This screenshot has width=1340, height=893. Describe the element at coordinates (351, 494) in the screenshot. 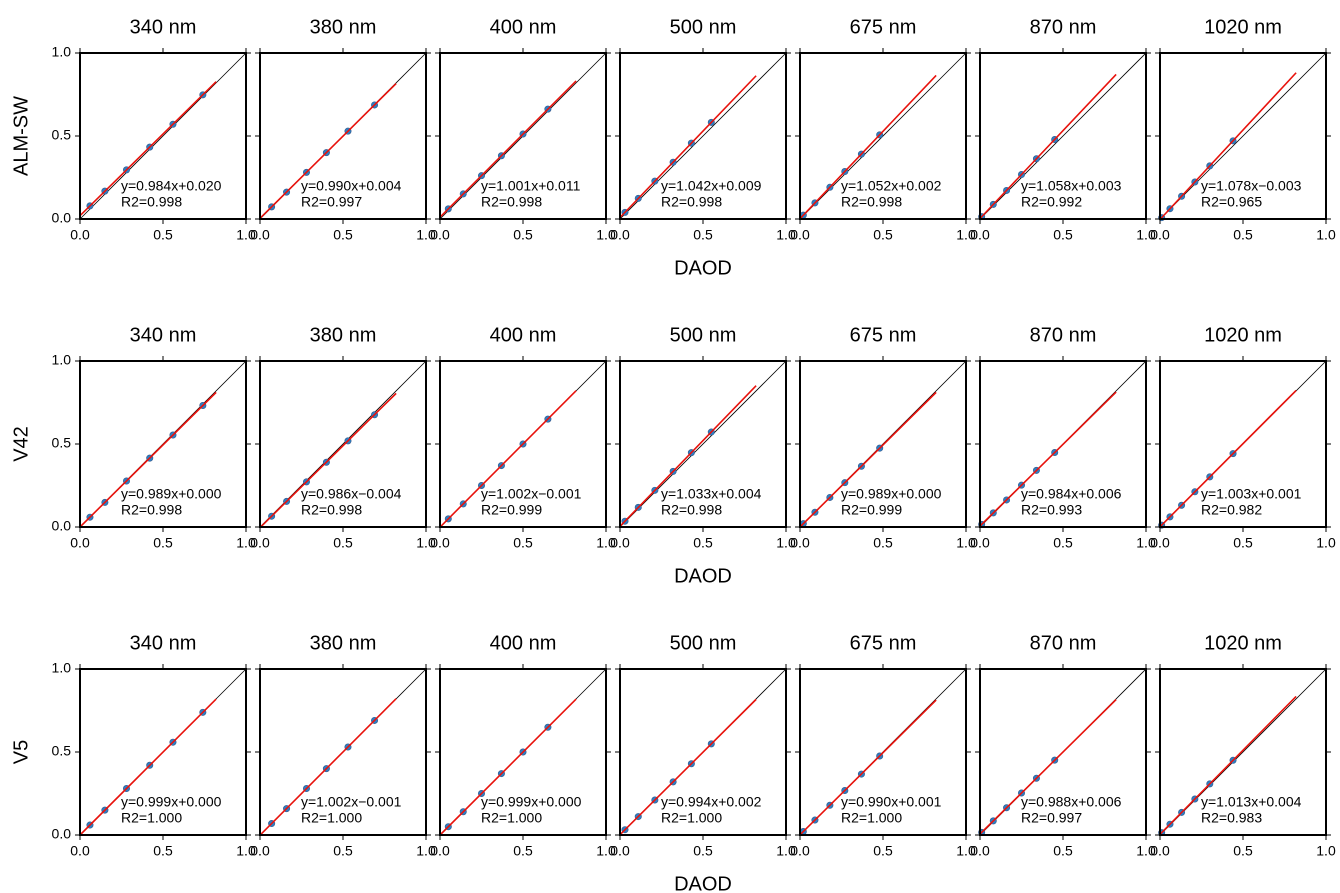

I see `fit-equation: y=0.986x−0.004` at that location.